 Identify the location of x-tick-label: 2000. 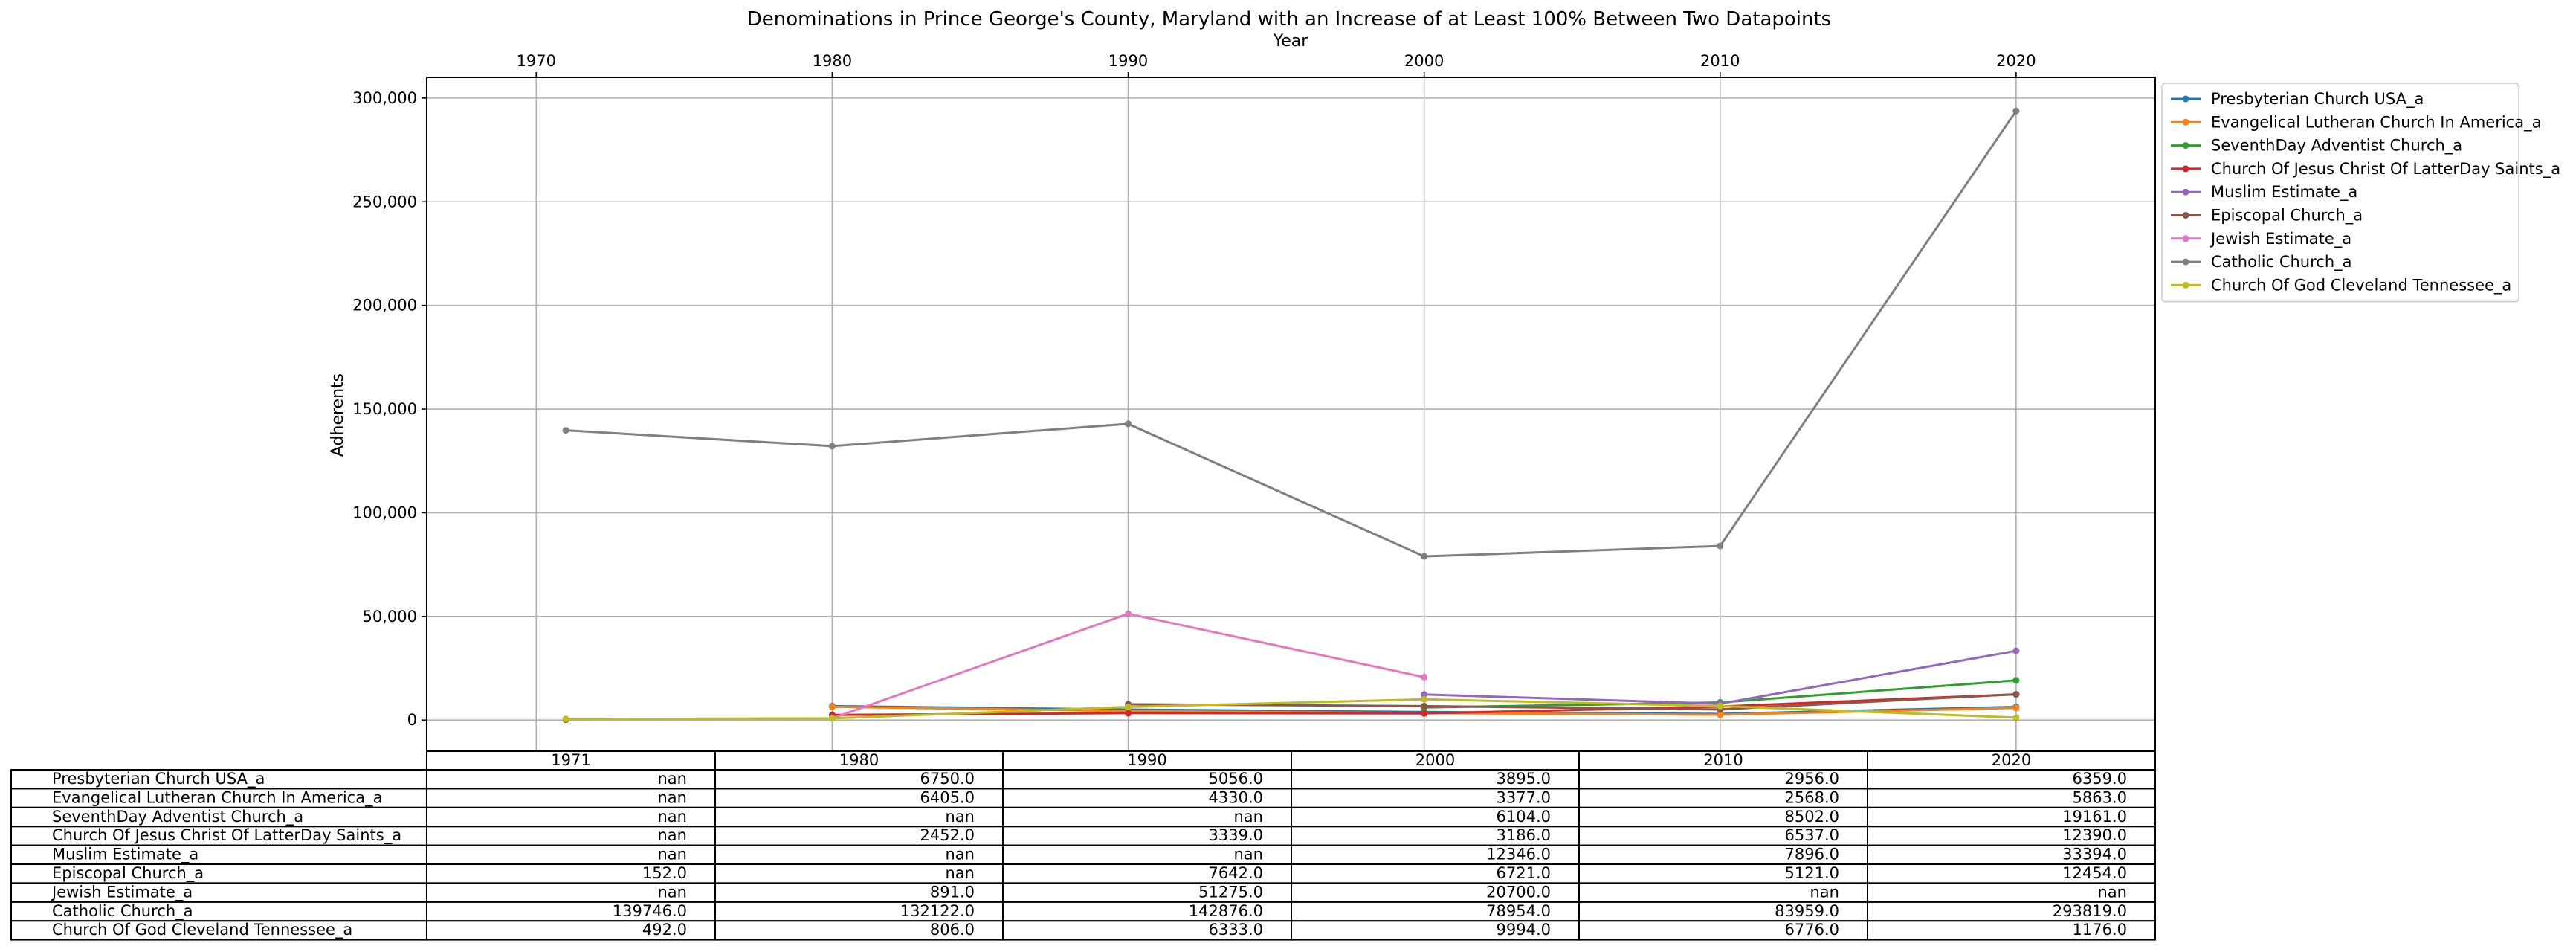
(1424, 61).